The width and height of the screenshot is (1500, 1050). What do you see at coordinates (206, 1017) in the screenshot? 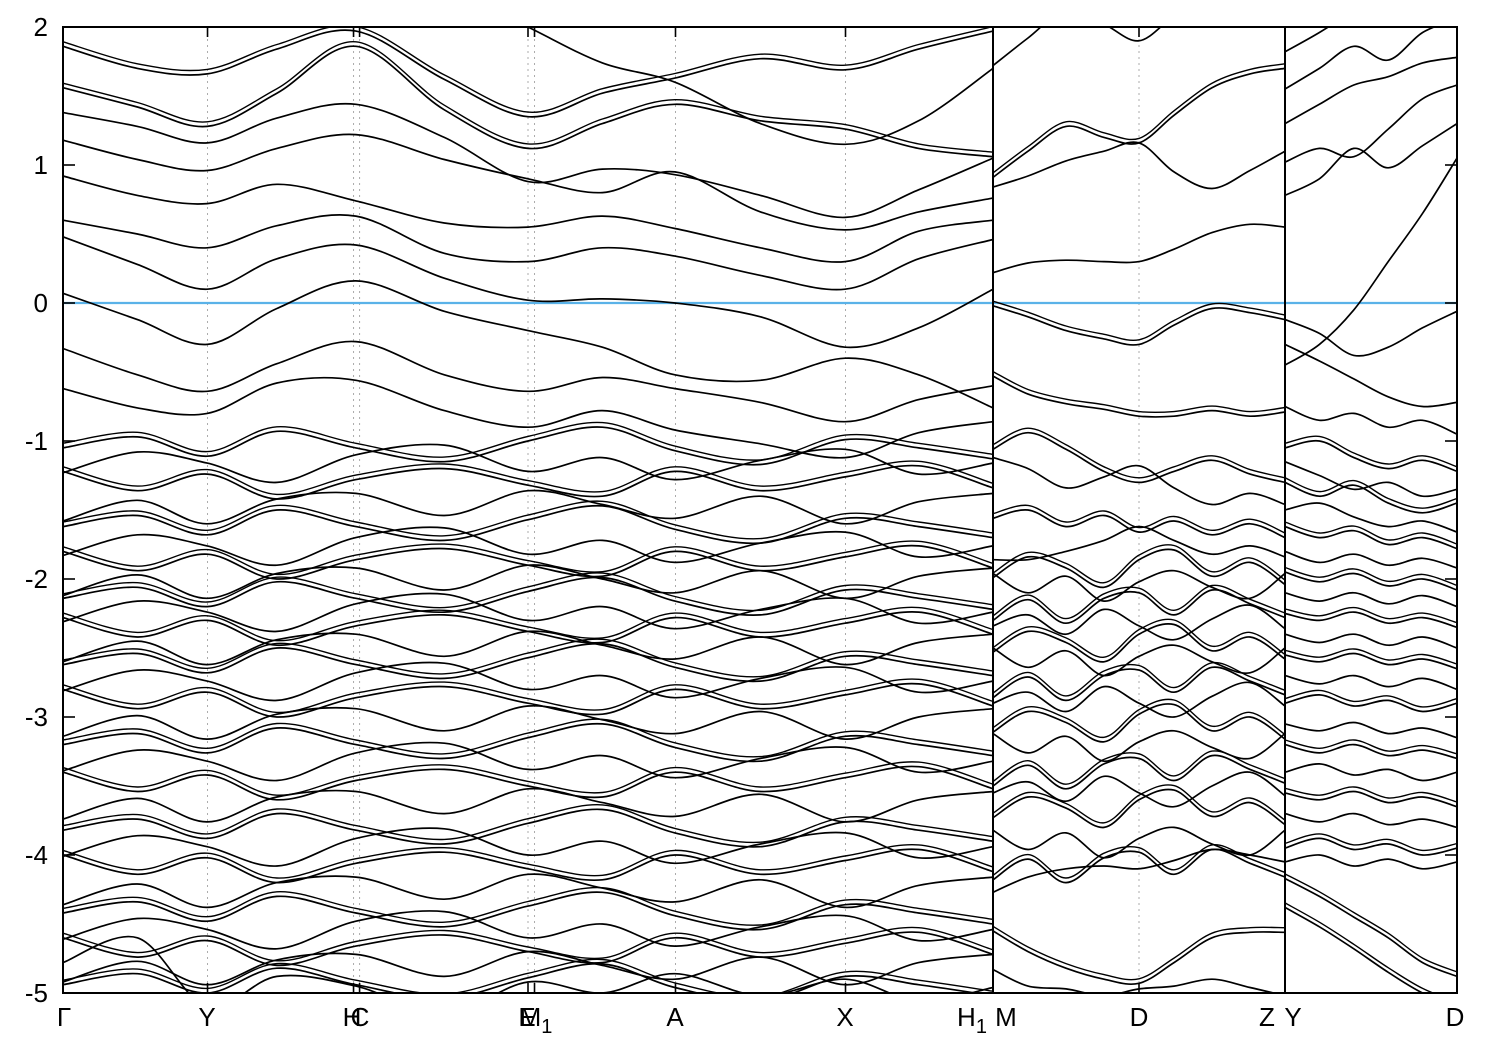
I see `k-point-label: Y` at bounding box center [206, 1017].